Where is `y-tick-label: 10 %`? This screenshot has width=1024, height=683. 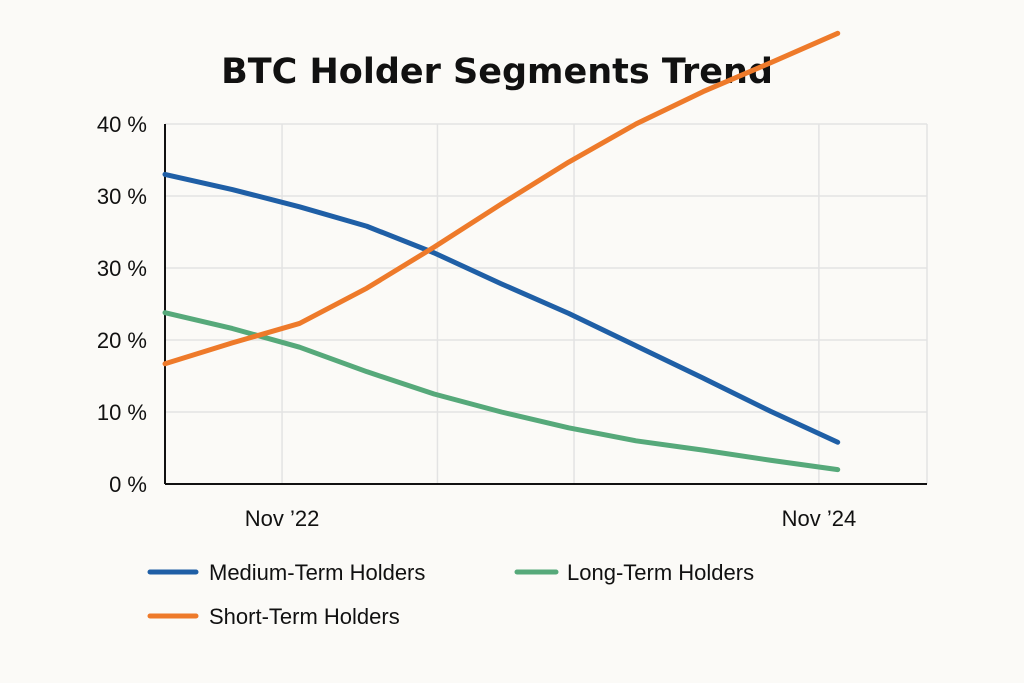
y-tick-label: 10 % is located at coordinates (122, 412).